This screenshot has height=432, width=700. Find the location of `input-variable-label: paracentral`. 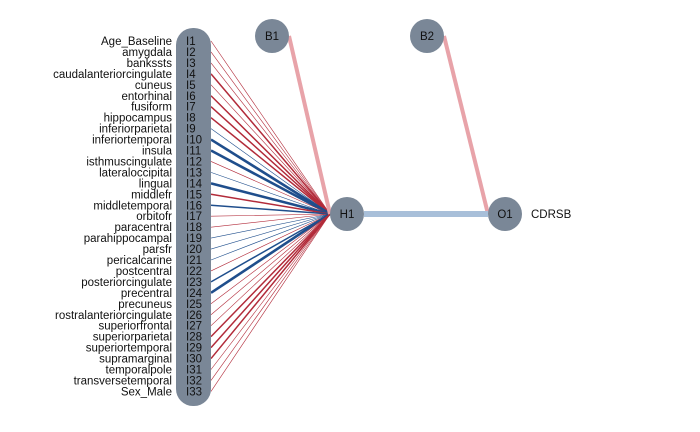

input-variable-label: paracentral is located at coordinates (143, 228).